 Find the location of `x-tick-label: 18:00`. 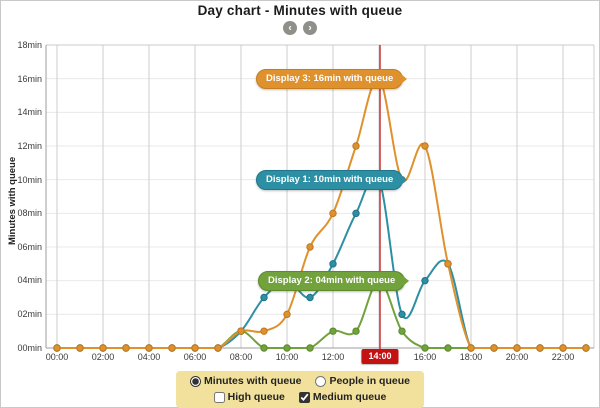

x-tick-label: 18:00 is located at coordinates (471, 357).